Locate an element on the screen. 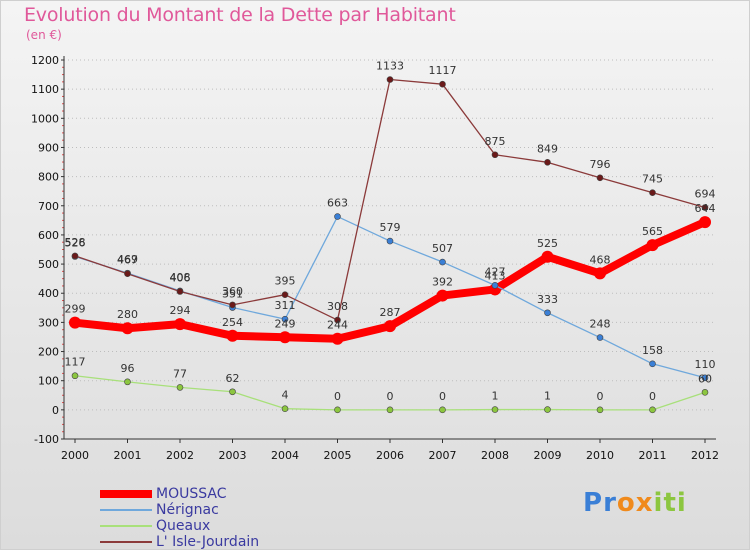  data-label: 287 is located at coordinates (390, 312).